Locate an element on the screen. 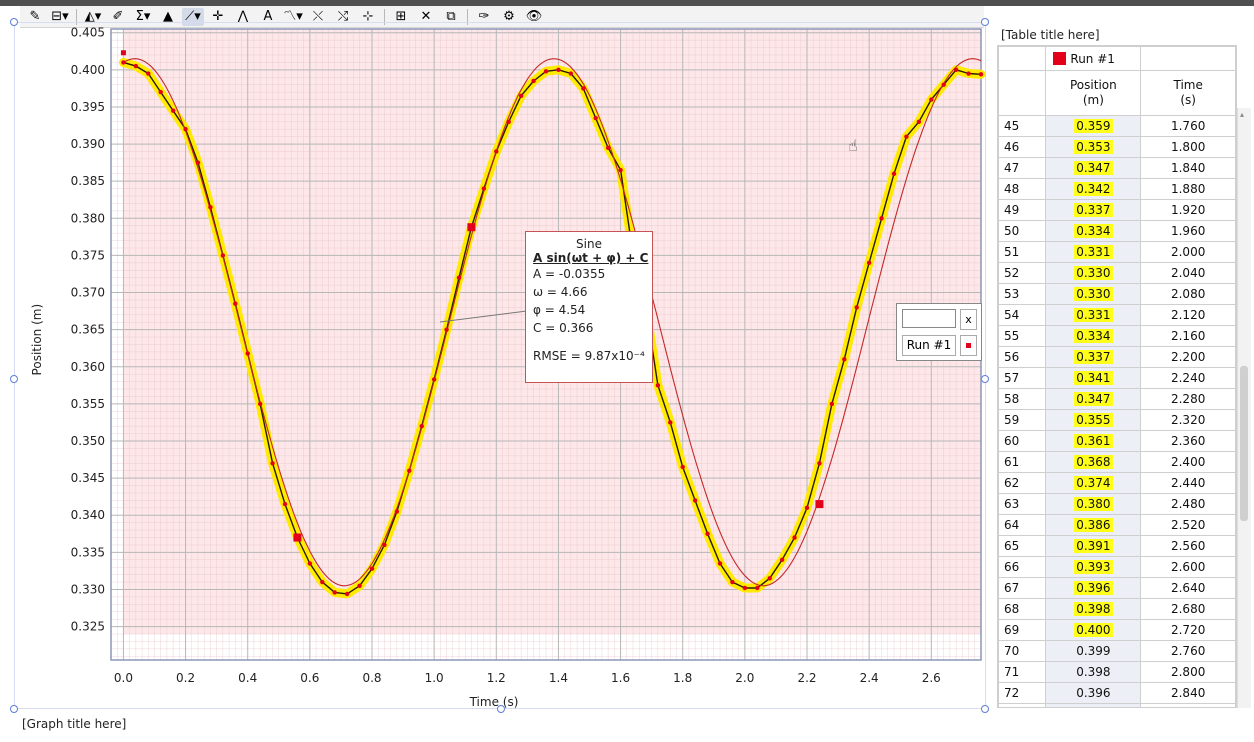 This screenshot has height=742, width=1254. zoom-out-icon: ⊞ is located at coordinates (401, 16).